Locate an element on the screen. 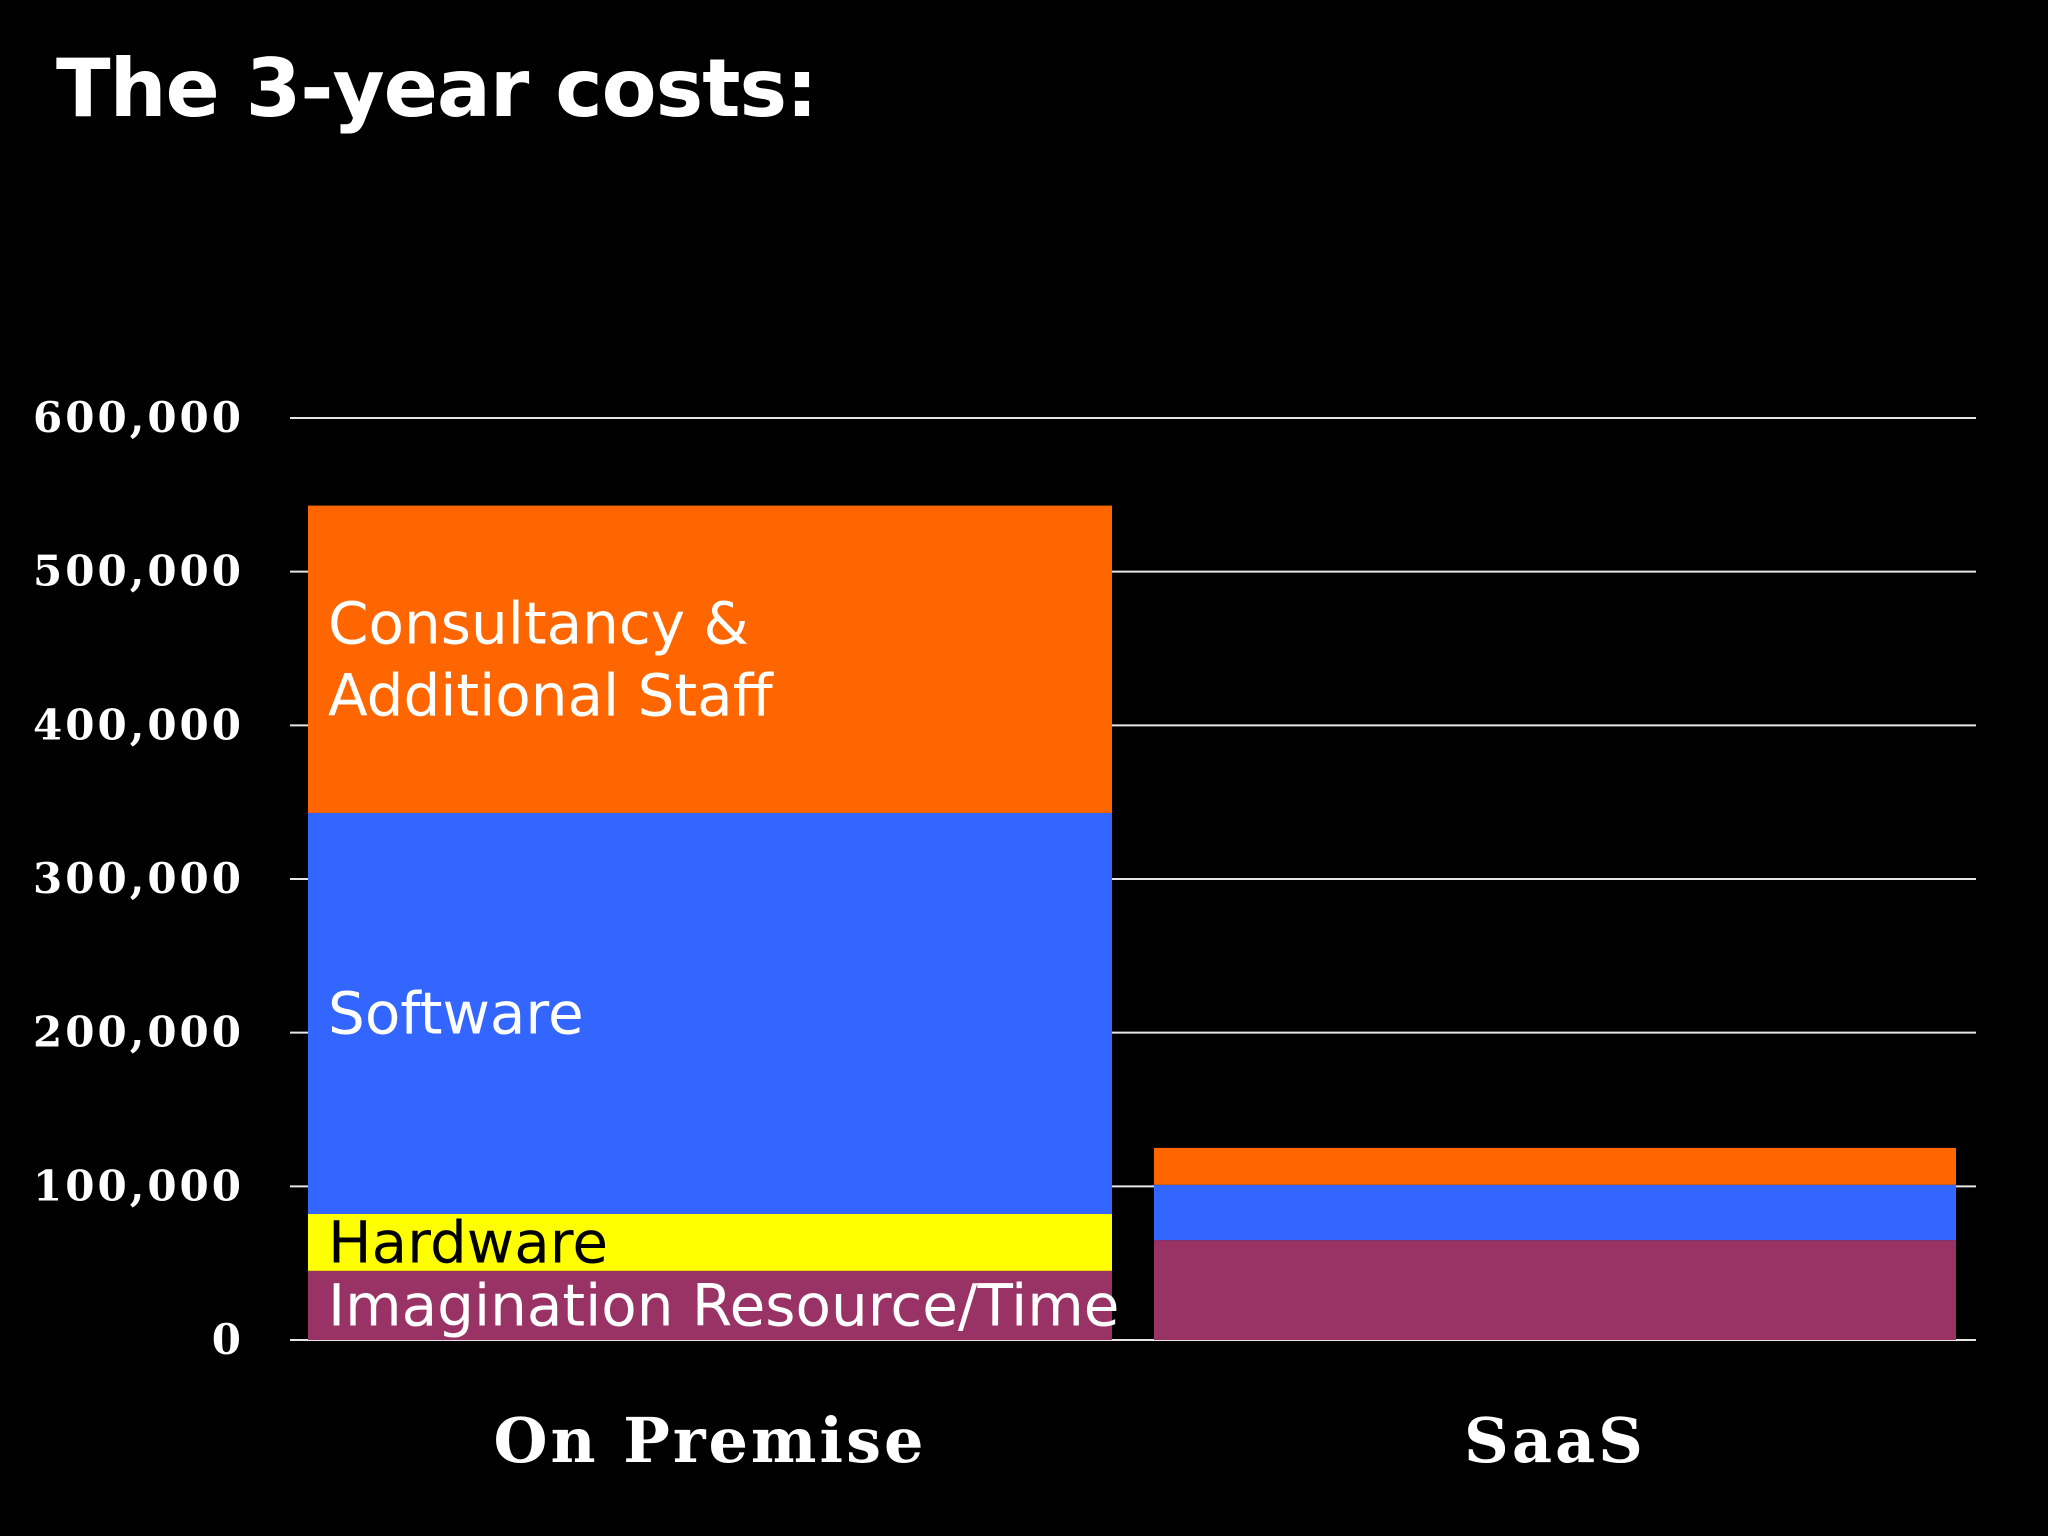 The image size is (2048, 1536). segment-label: Consultancy & Additional Staff is located at coordinates (551, 659).